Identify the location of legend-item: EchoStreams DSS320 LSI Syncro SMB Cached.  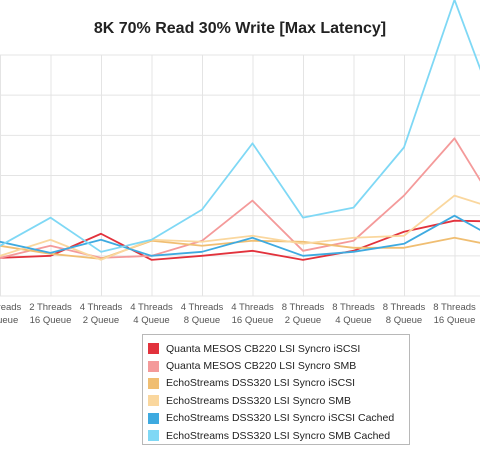
(278, 435).